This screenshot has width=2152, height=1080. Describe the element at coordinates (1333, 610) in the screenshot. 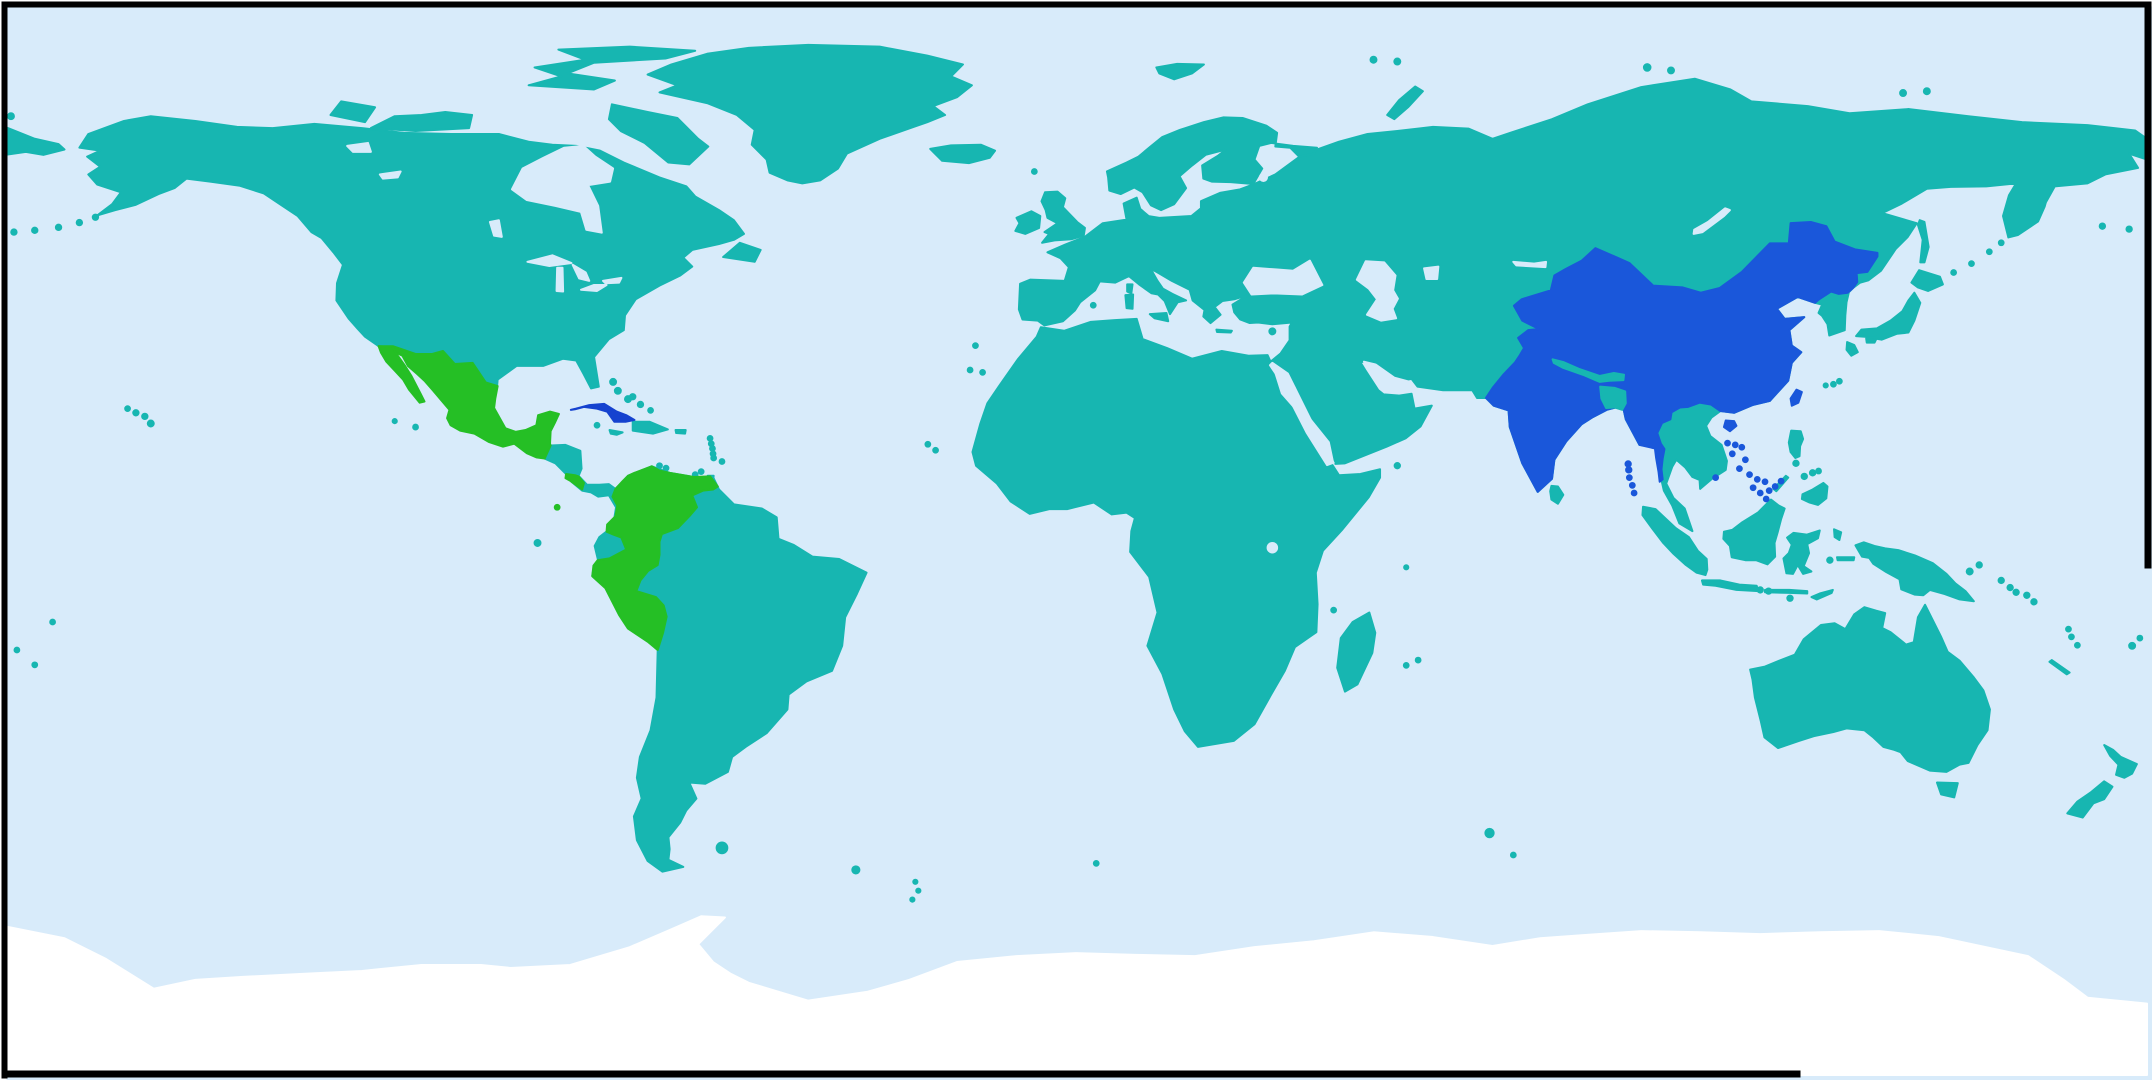

I see `island-dot-comoros` at that location.